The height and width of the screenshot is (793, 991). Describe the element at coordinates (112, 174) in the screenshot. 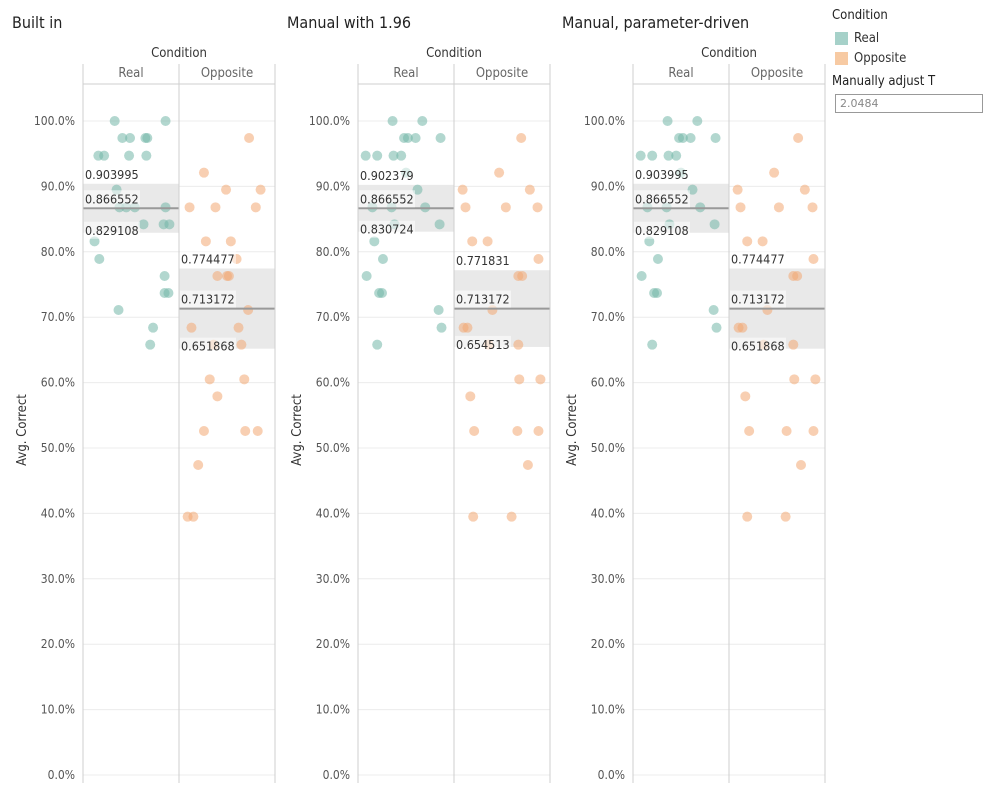

I see `panel-1-ref-label-upper-real: 0.903995` at that location.